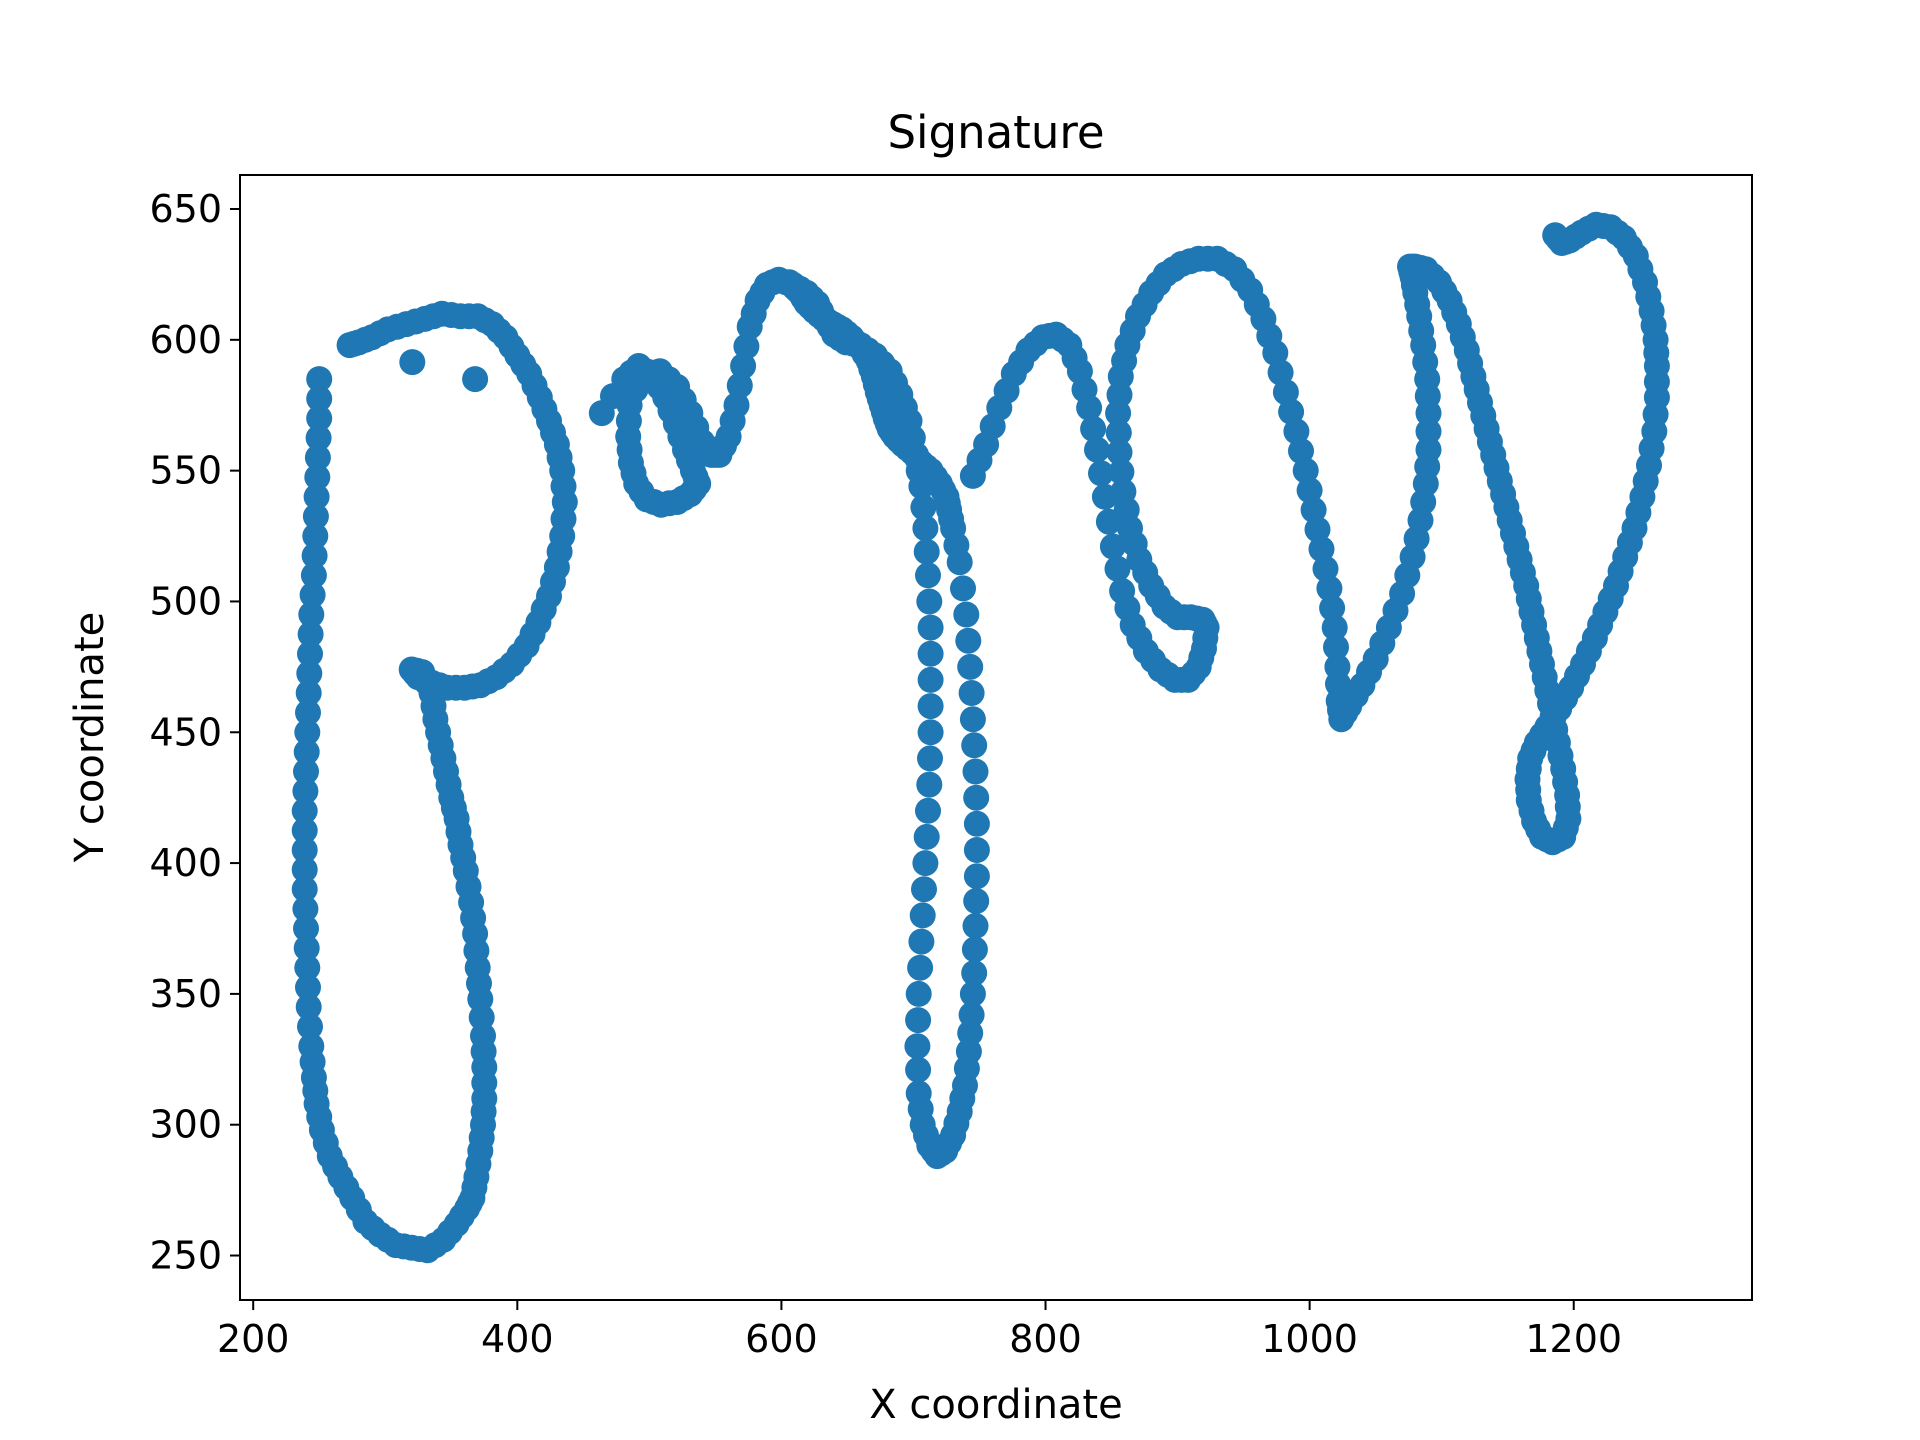 The image size is (1920, 1440). I want to click on x-tick-label: 600, so click(781, 1339).